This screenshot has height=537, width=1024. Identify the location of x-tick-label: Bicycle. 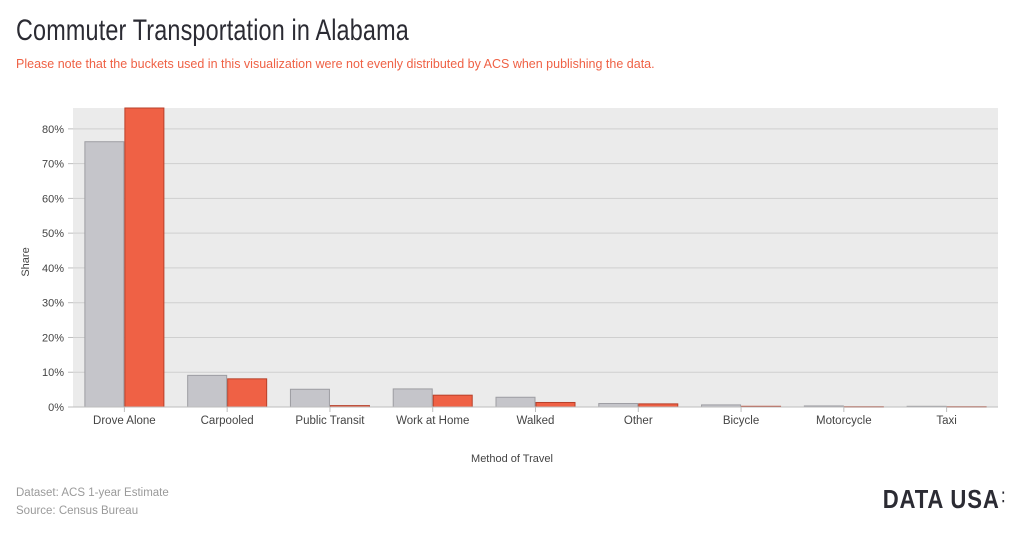
(741, 421).